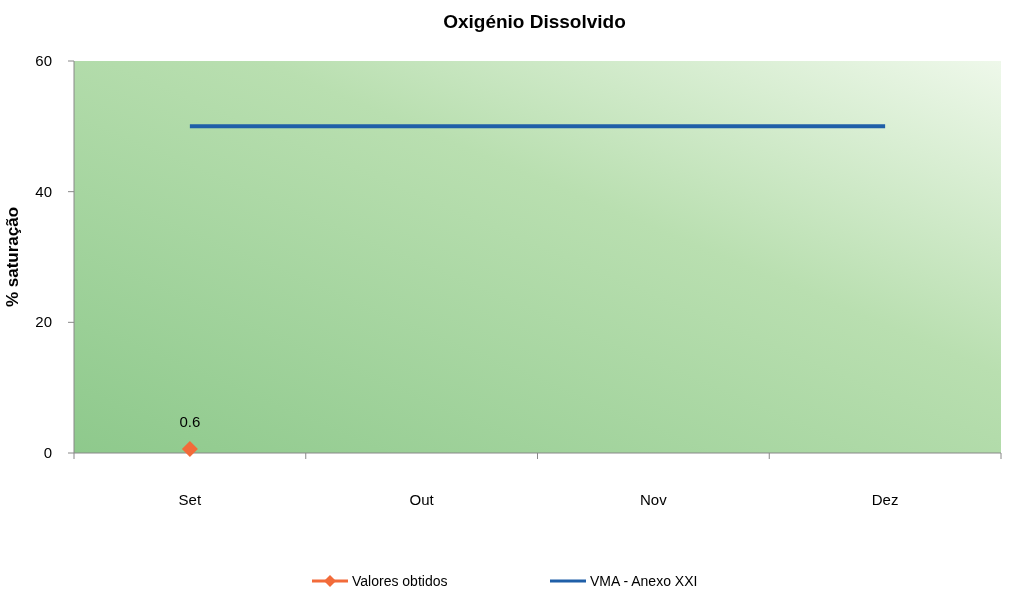  Describe the element at coordinates (654, 499) in the screenshot. I see `x-tick-label: Nov` at that location.